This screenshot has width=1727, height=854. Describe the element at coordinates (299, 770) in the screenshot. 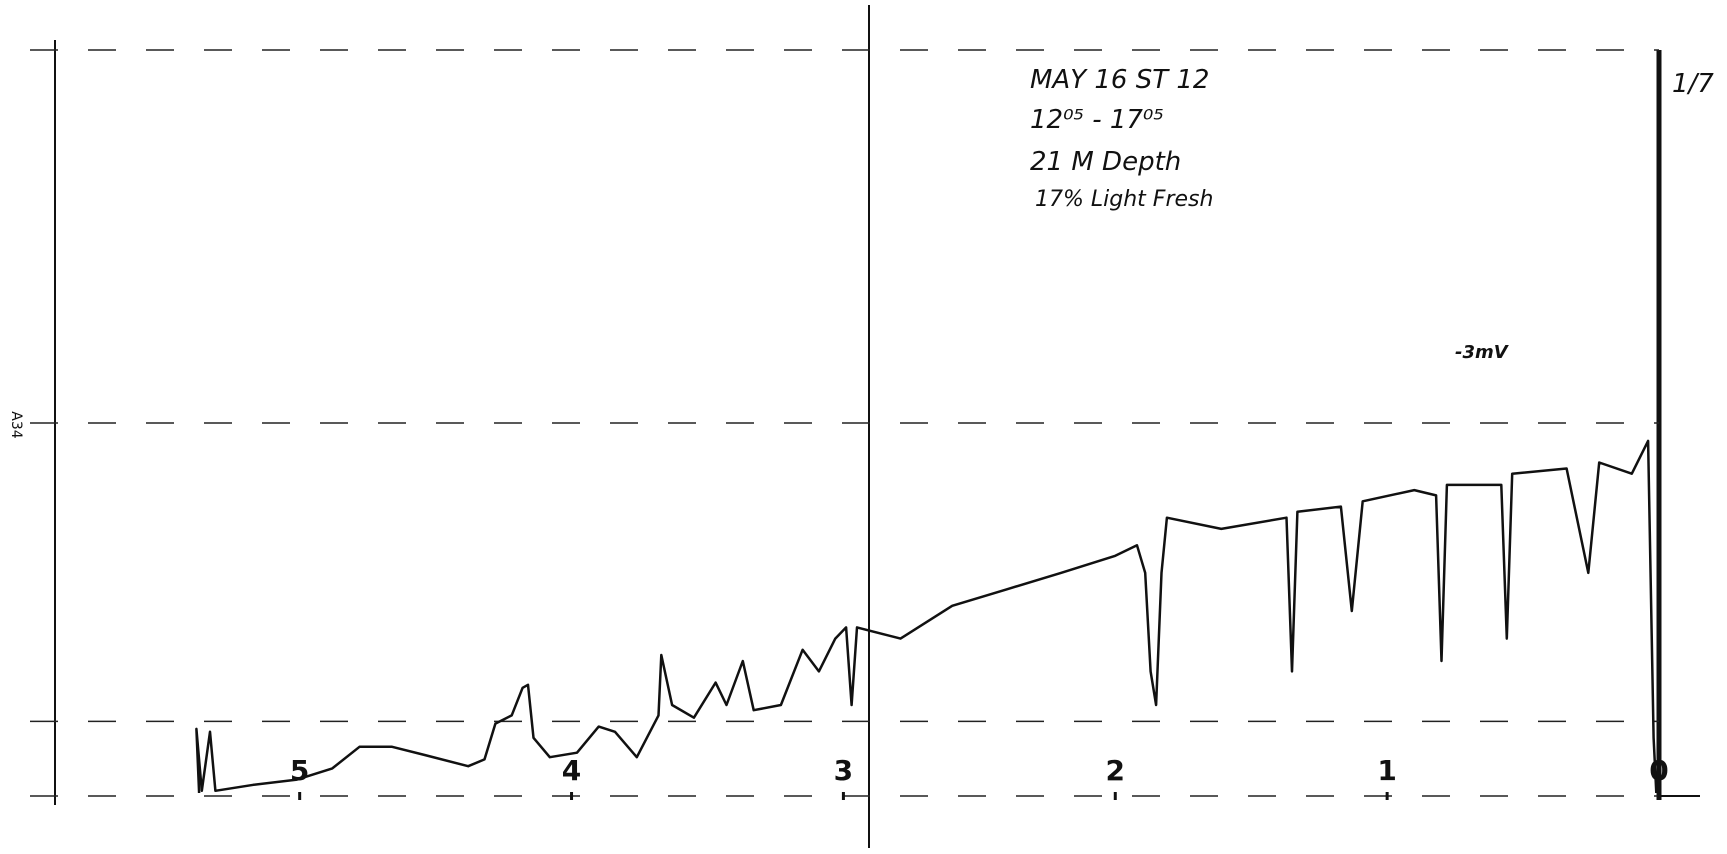

I see `x-tick-label: 5` at that location.